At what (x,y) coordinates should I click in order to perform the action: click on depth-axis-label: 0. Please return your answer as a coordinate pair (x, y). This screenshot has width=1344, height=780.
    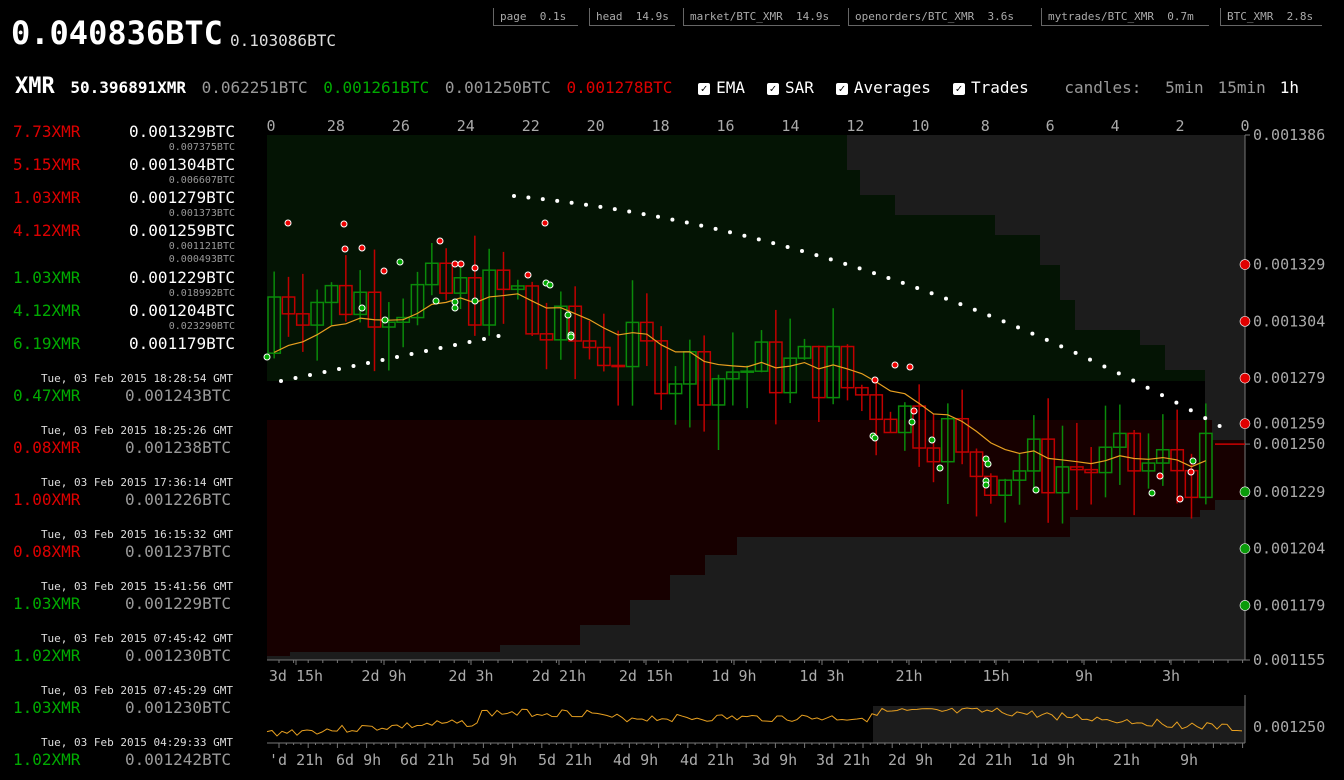
    Looking at the image, I should click on (1244, 126).